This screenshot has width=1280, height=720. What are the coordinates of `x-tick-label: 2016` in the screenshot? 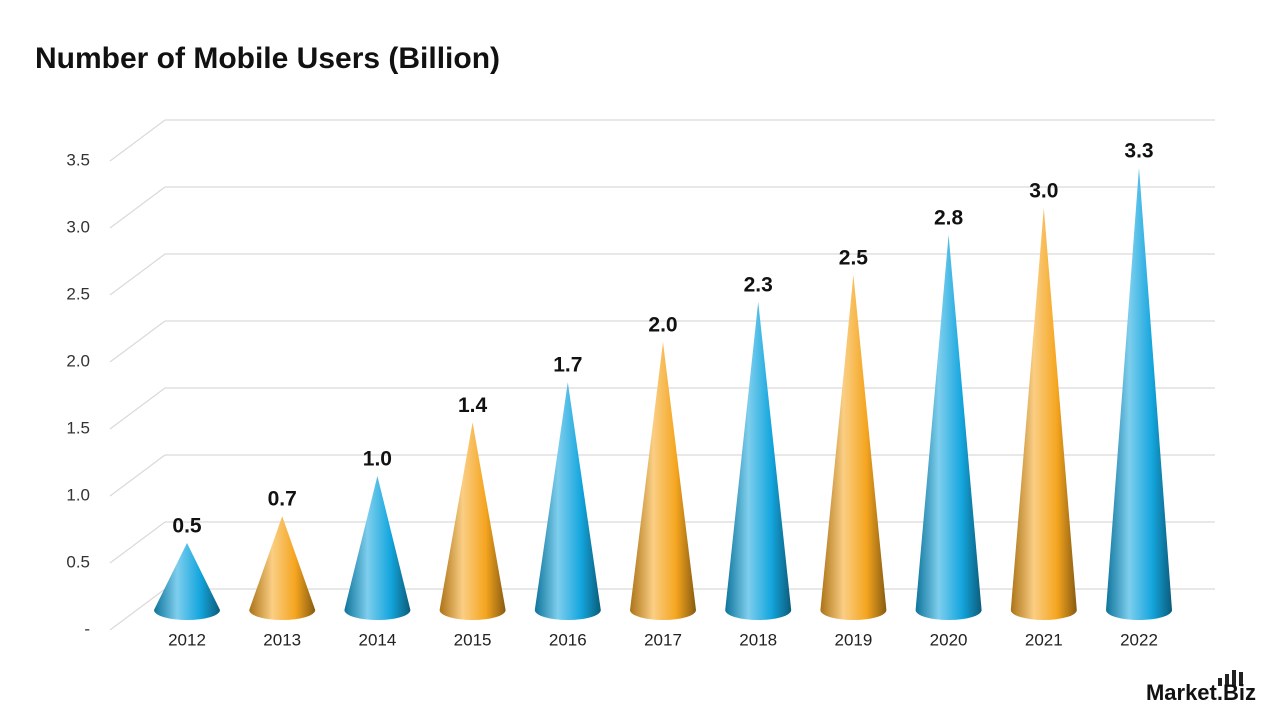 It's located at (568, 639).